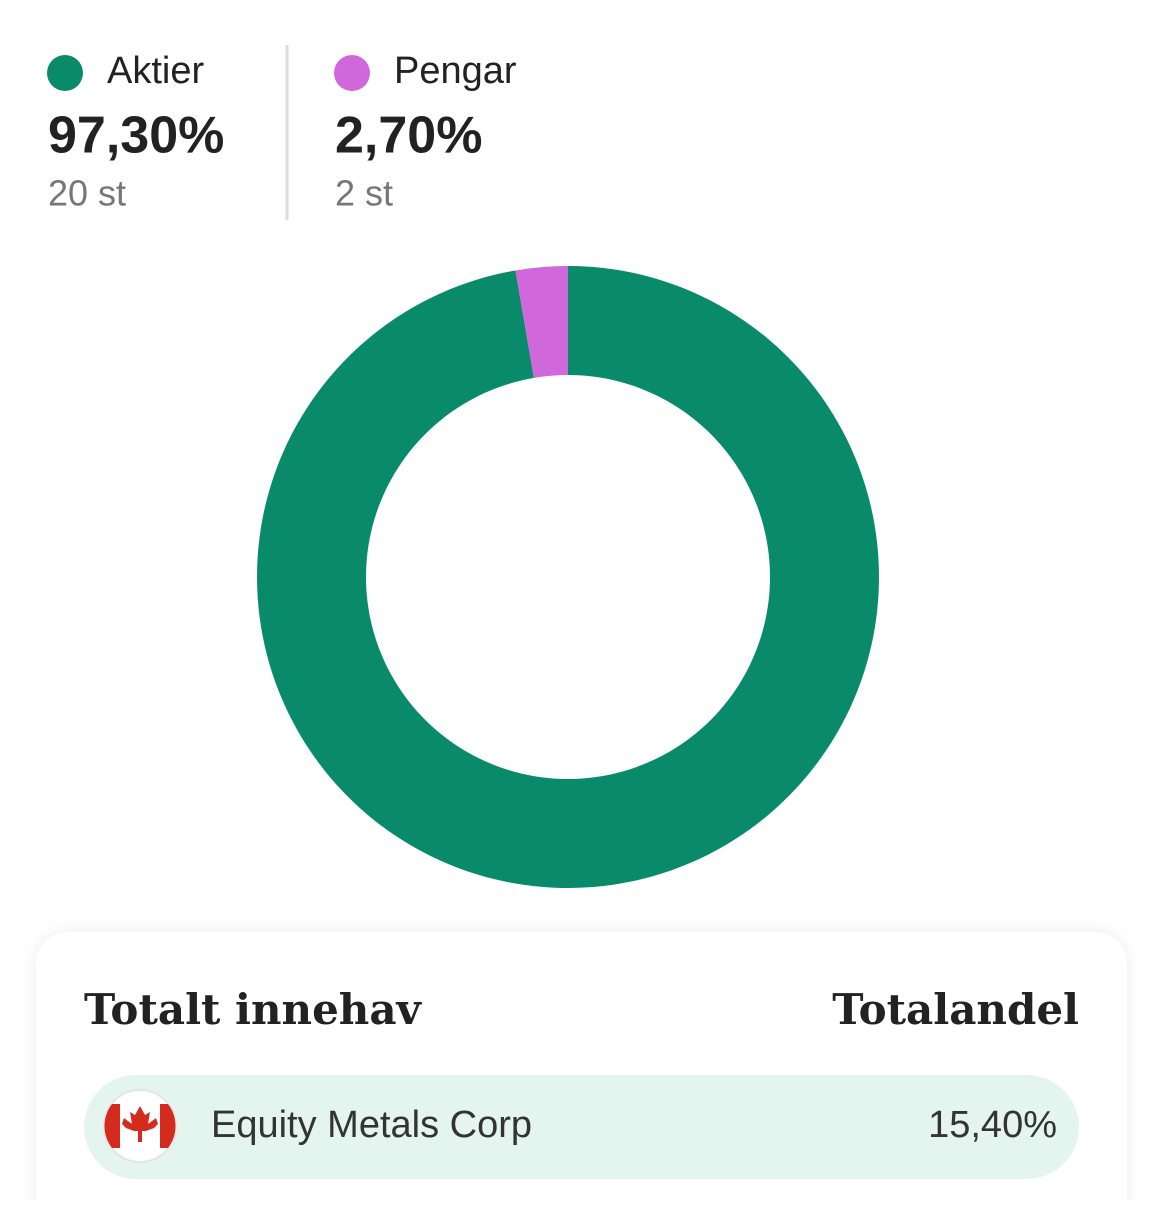 This screenshot has width=1163, height=1205. What do you see at coordinates (408, 136) in the screenshot?
I see `legend-value: 2,70%` at bounding box center [408, 136].